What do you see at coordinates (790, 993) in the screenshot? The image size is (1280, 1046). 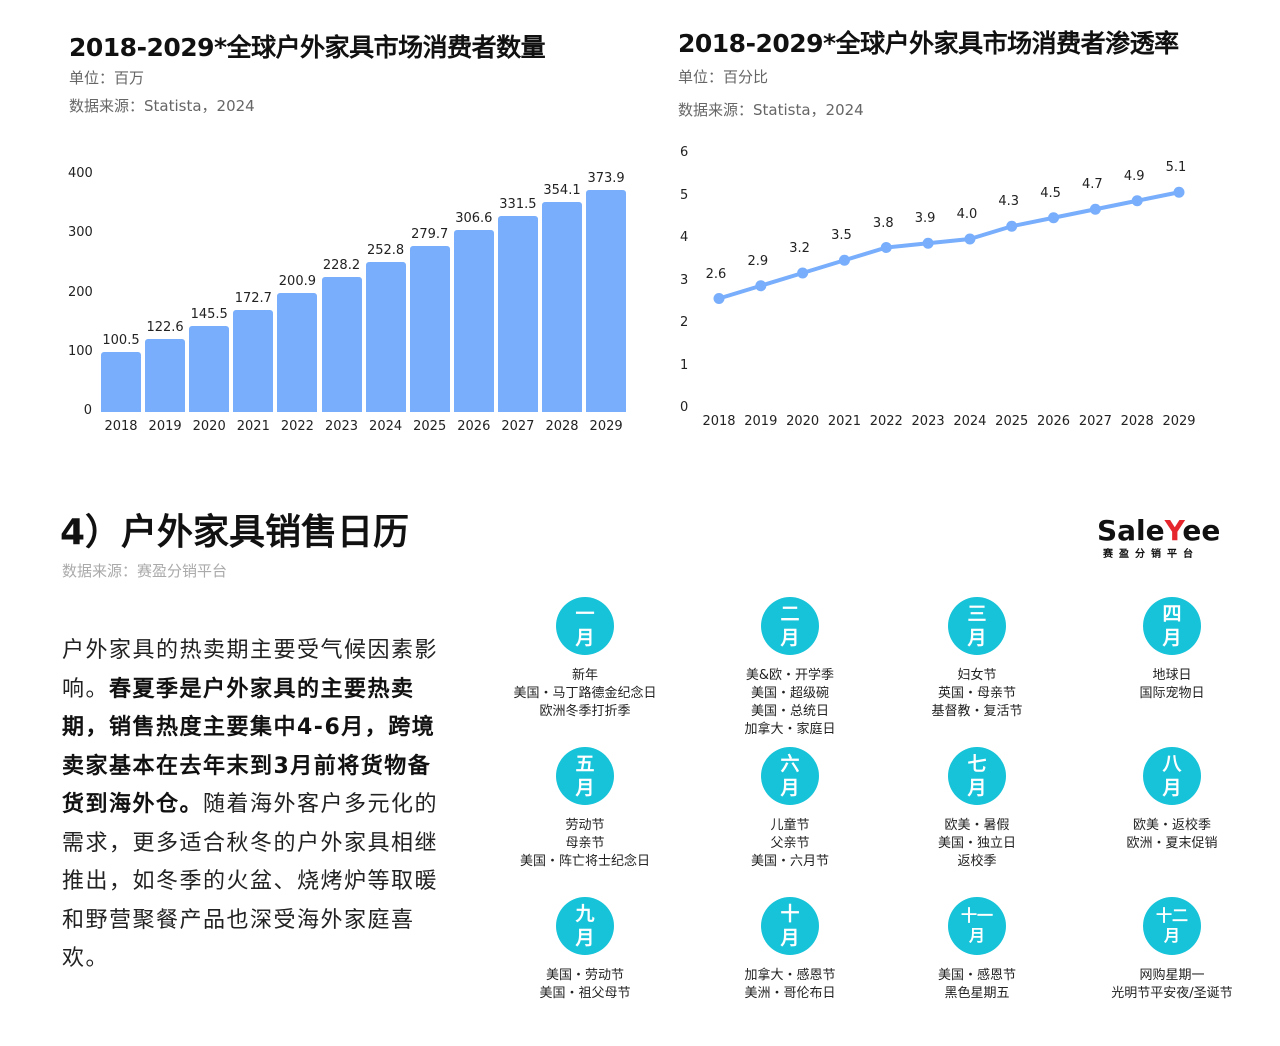 I see `event-item: 美洲・哥伦布日` at bounding box center [790, 993].